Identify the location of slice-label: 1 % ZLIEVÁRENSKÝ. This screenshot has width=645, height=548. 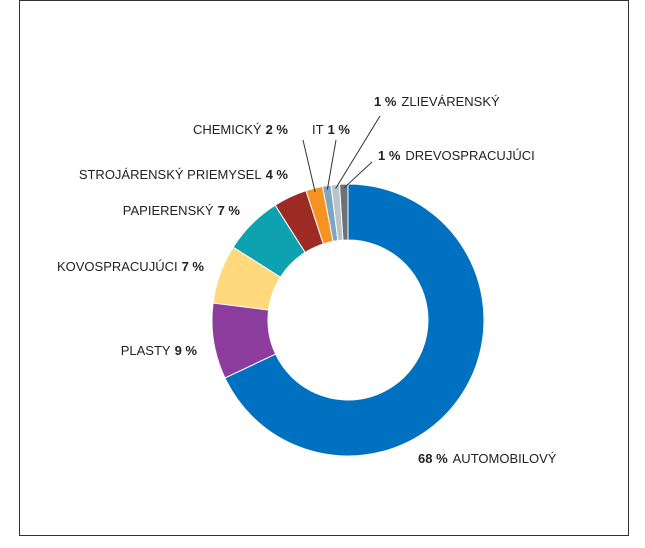
(437, 101).